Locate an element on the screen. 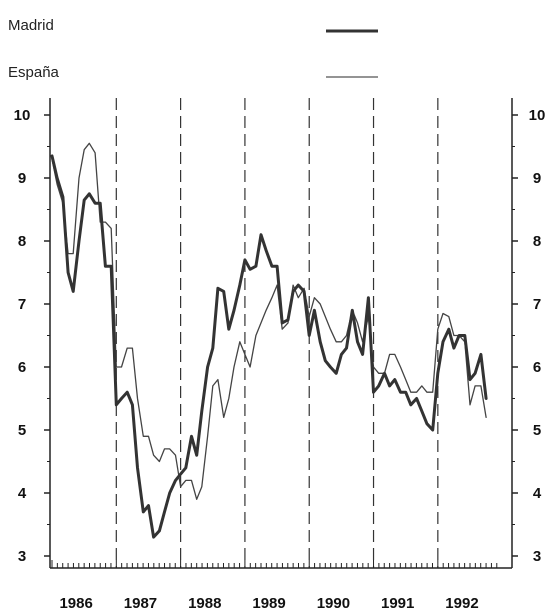 The height and width of the screenshot is (612, 552). y-tick-label-right: 4 is located at coordinates (537, 493).